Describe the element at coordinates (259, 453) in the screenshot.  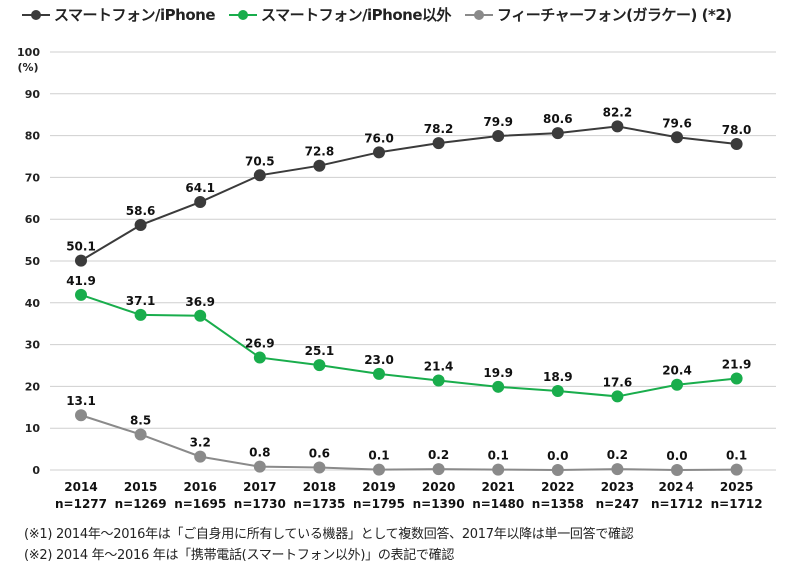
I see `data-label: 0.8` at that location.